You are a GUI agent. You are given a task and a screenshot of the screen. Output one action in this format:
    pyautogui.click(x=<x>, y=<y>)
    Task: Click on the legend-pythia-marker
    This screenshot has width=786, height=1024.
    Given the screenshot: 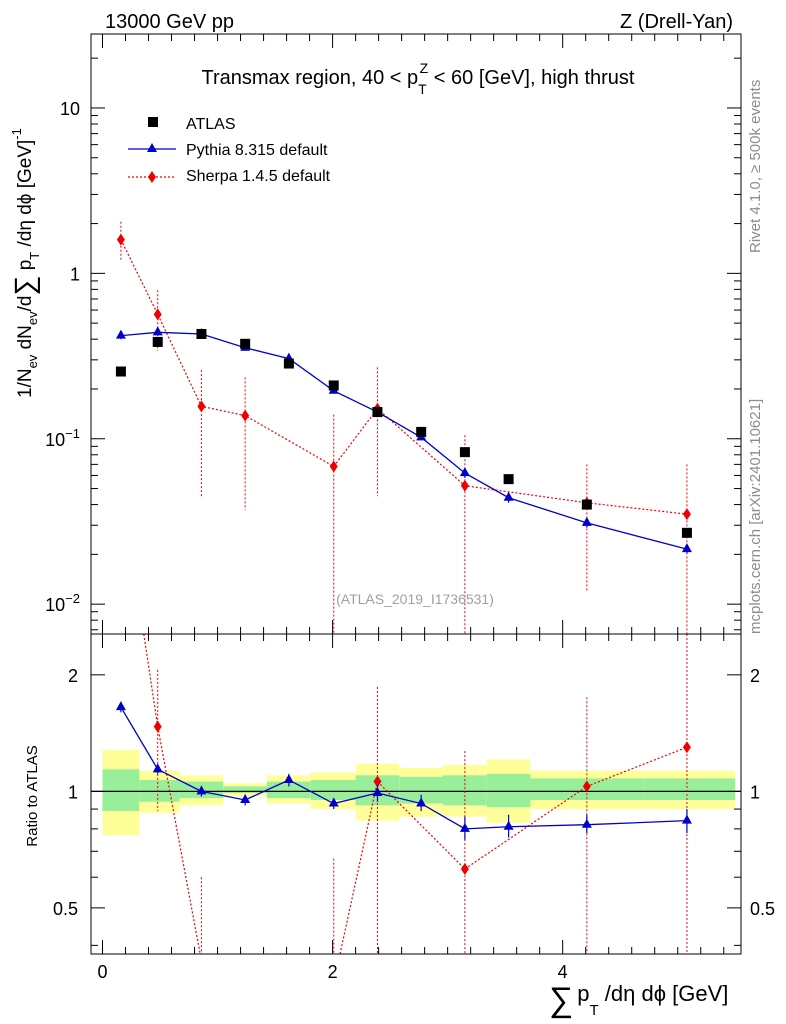 What is the action you would take?
    pyautogui.click(x=152, y=147)
    